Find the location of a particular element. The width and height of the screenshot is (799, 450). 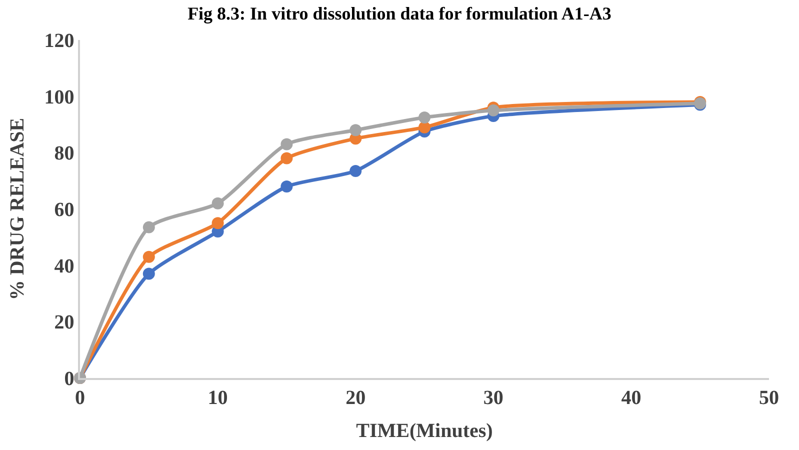

x-tick-label: 20 is located at coordinates (356, 397).